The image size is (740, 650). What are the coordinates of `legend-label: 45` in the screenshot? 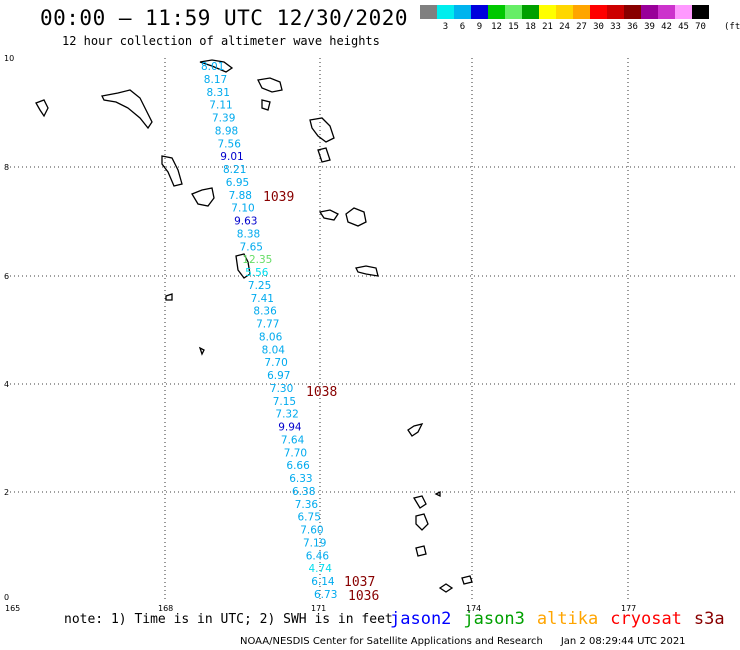 It's located at (683, 27).